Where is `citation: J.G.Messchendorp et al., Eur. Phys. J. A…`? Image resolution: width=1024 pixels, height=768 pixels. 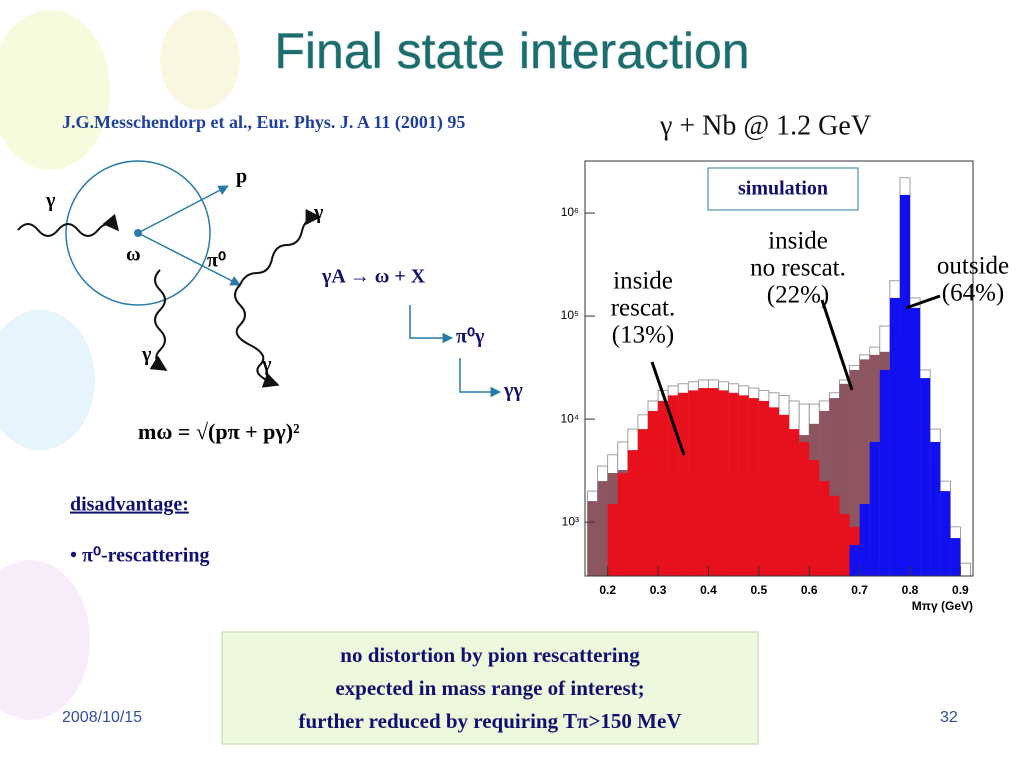 citation: J.G.Messchendorp et al., Eur. Phys. J. A… is located at coordinates (263, 122).